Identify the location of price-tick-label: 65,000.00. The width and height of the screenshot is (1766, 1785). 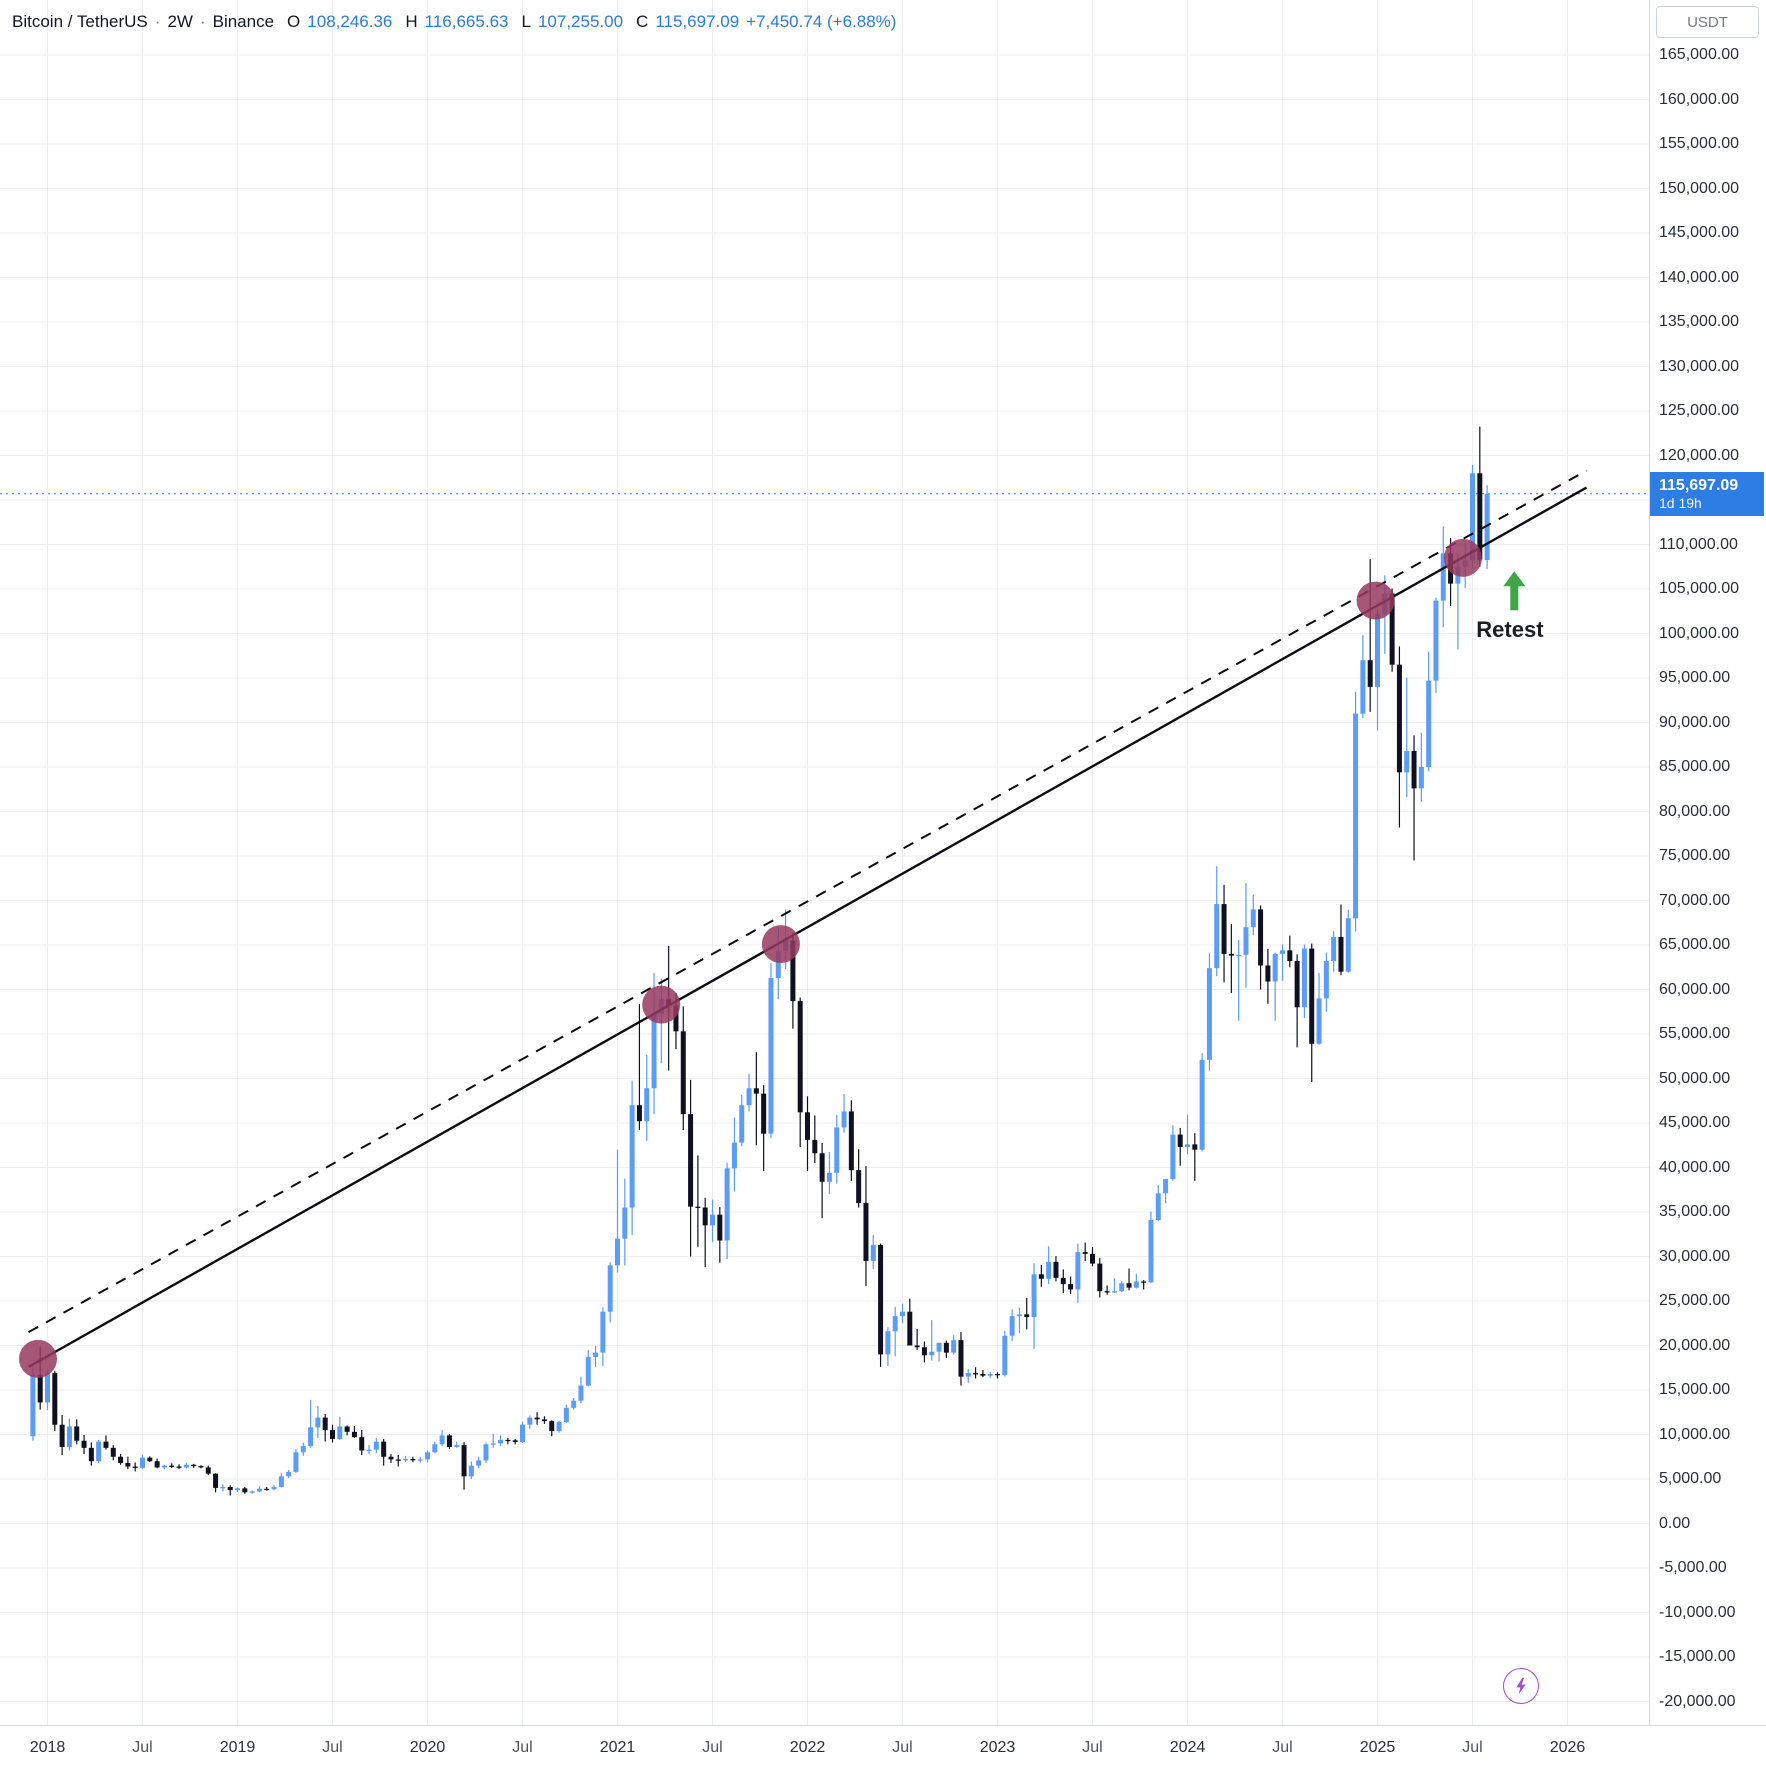
(1695, 944).